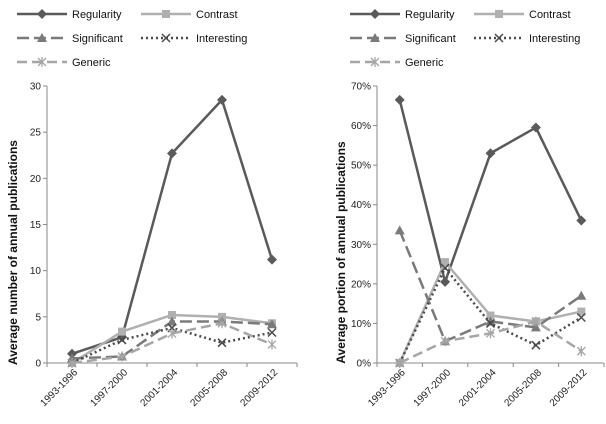 The width and height of the screenshot is (606, 424). Describe the element at coordinates (361, 126) in the screenshot. I see `y-tick-label: 60%` at that location.